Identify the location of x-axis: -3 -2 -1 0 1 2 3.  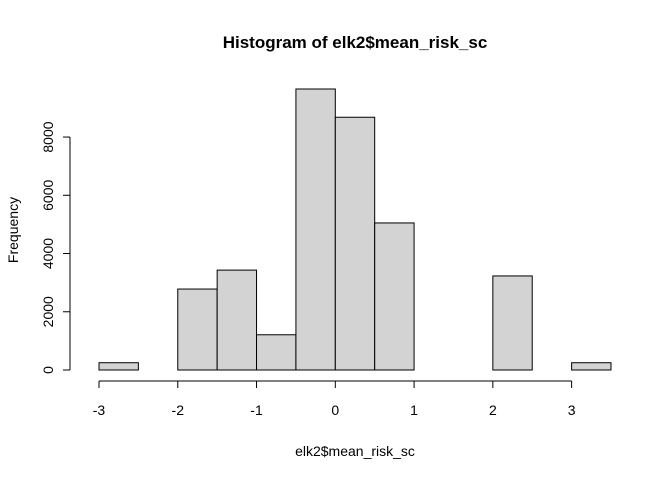
(334, 399).